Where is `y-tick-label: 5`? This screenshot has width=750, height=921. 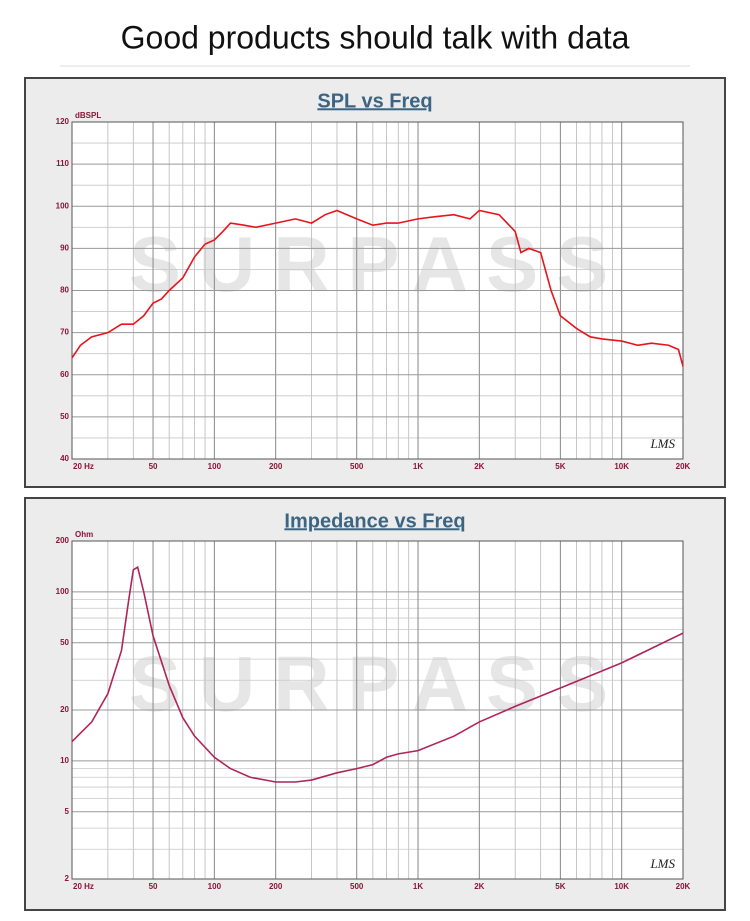 y-tick-label: 5 is located at coordinates (67, 811).